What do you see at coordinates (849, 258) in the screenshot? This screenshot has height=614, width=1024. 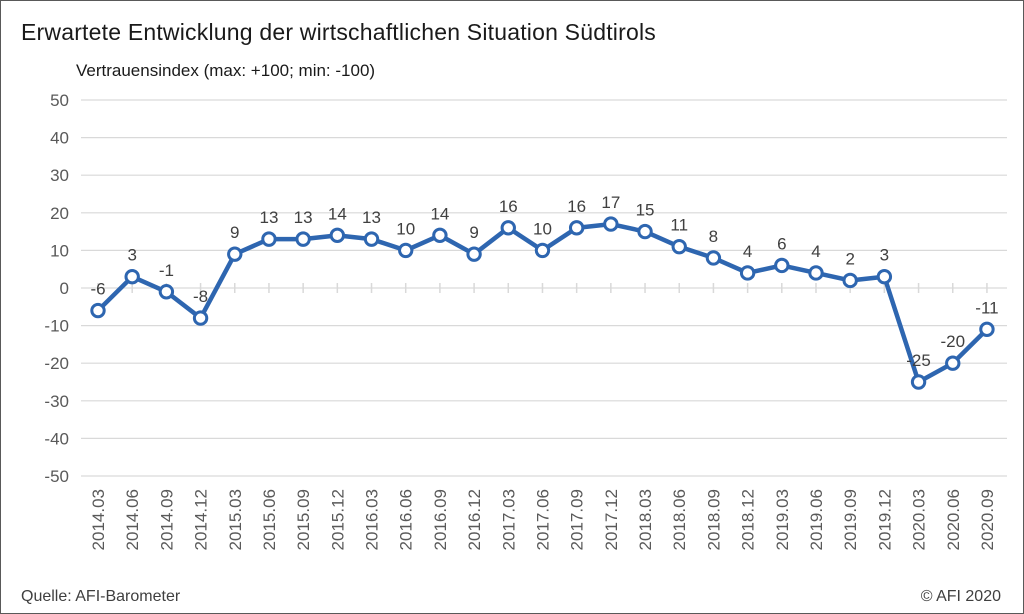 I see `data-label: 2` at bounding box center [849, 258].